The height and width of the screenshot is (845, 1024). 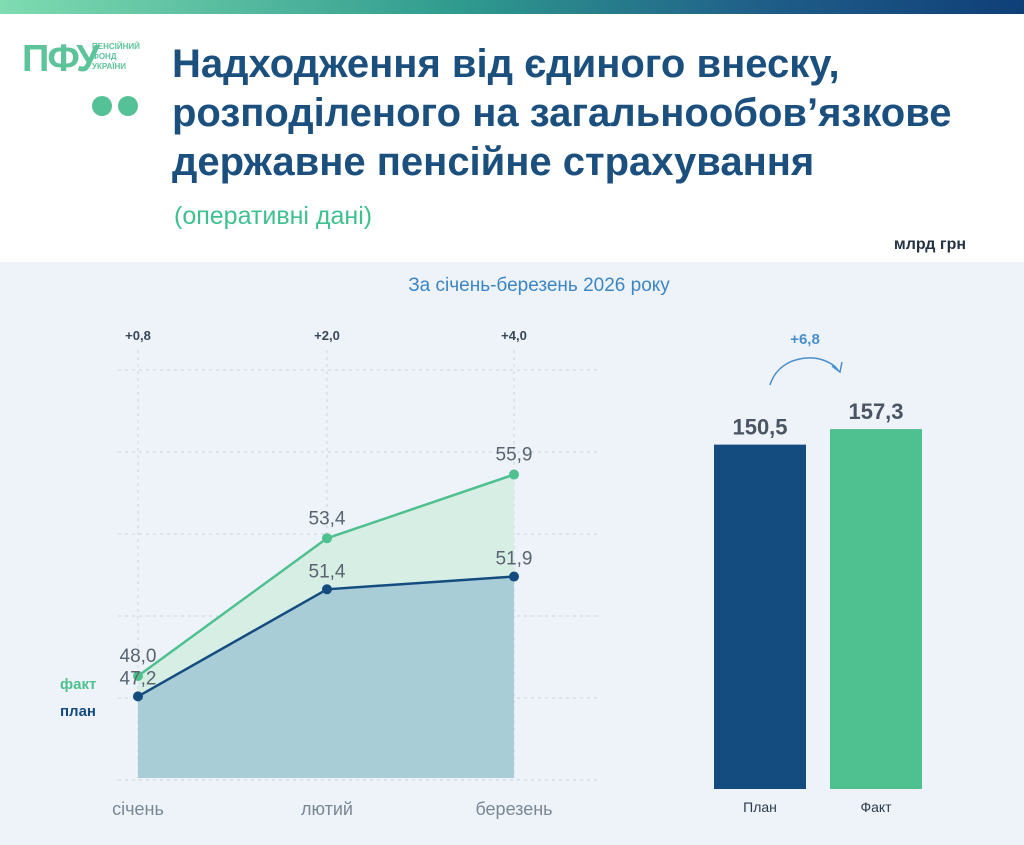 I want to click on legend-fact: факт, so click(x=78, y=684).